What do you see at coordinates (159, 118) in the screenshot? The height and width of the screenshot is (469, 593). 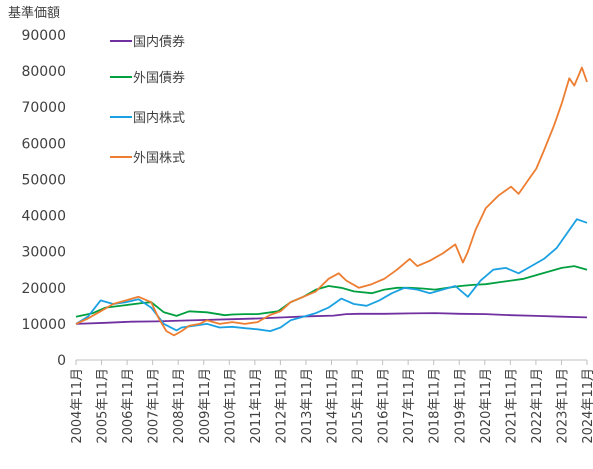 I see `legend-label: 国内株式` at bounding box center [159, 118].